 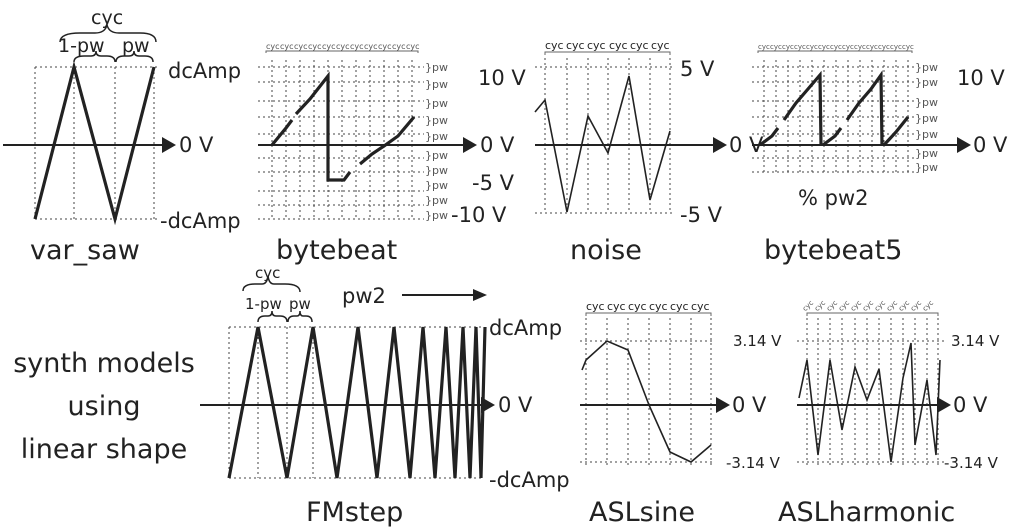 What do you see at coordinates (85, 250) in the screenshot?
I see `var-saw-title: var_saw` at bounding box center [85, 250].